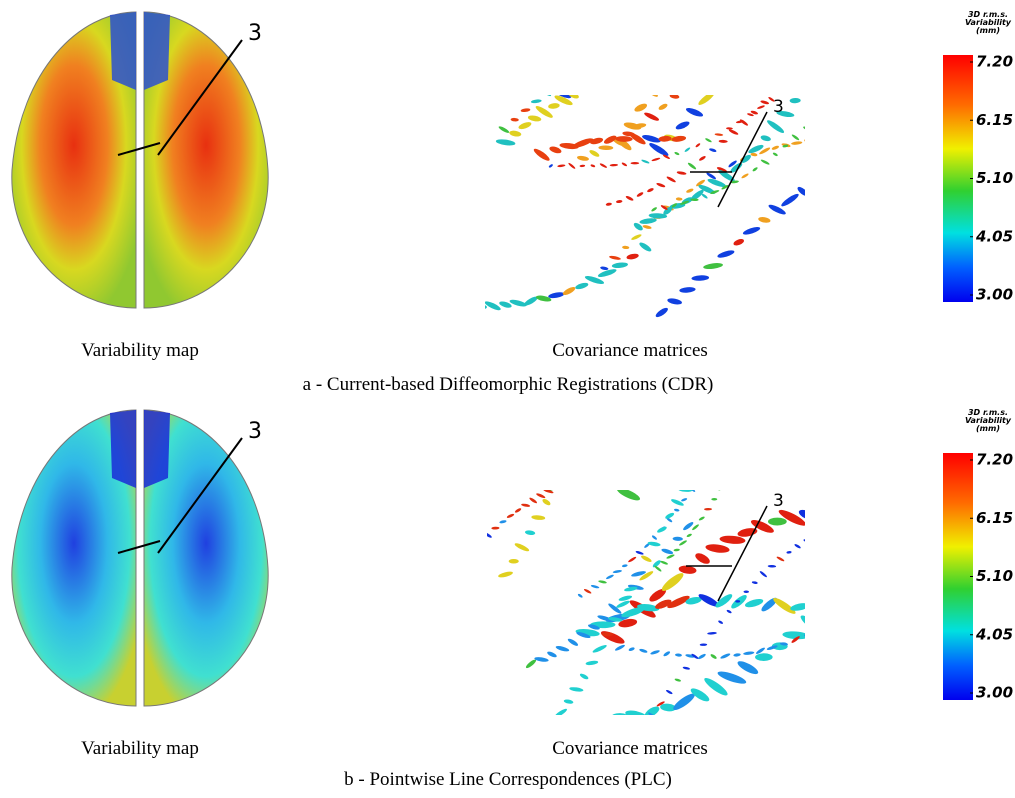  What do you see at coordinates (200, 495) in the screenshot?
I see `annotation-line` at bounding box center [200, 495].